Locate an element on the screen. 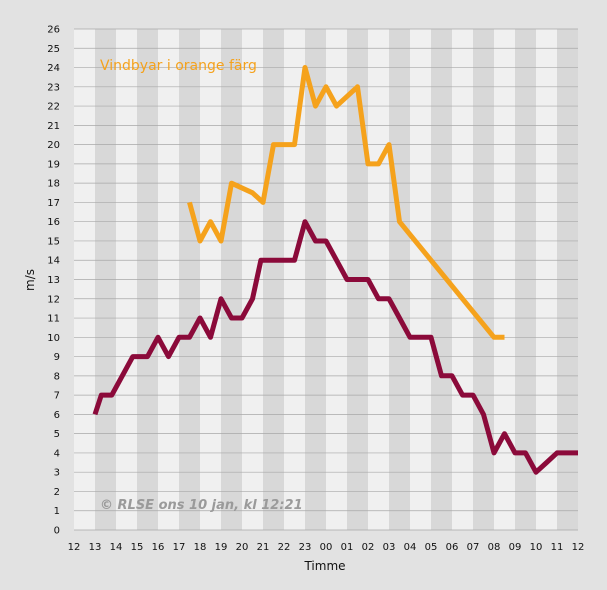 This screenshot has width=607, height=590. x-tick-label: 21 is located at coordinates (263, 547).